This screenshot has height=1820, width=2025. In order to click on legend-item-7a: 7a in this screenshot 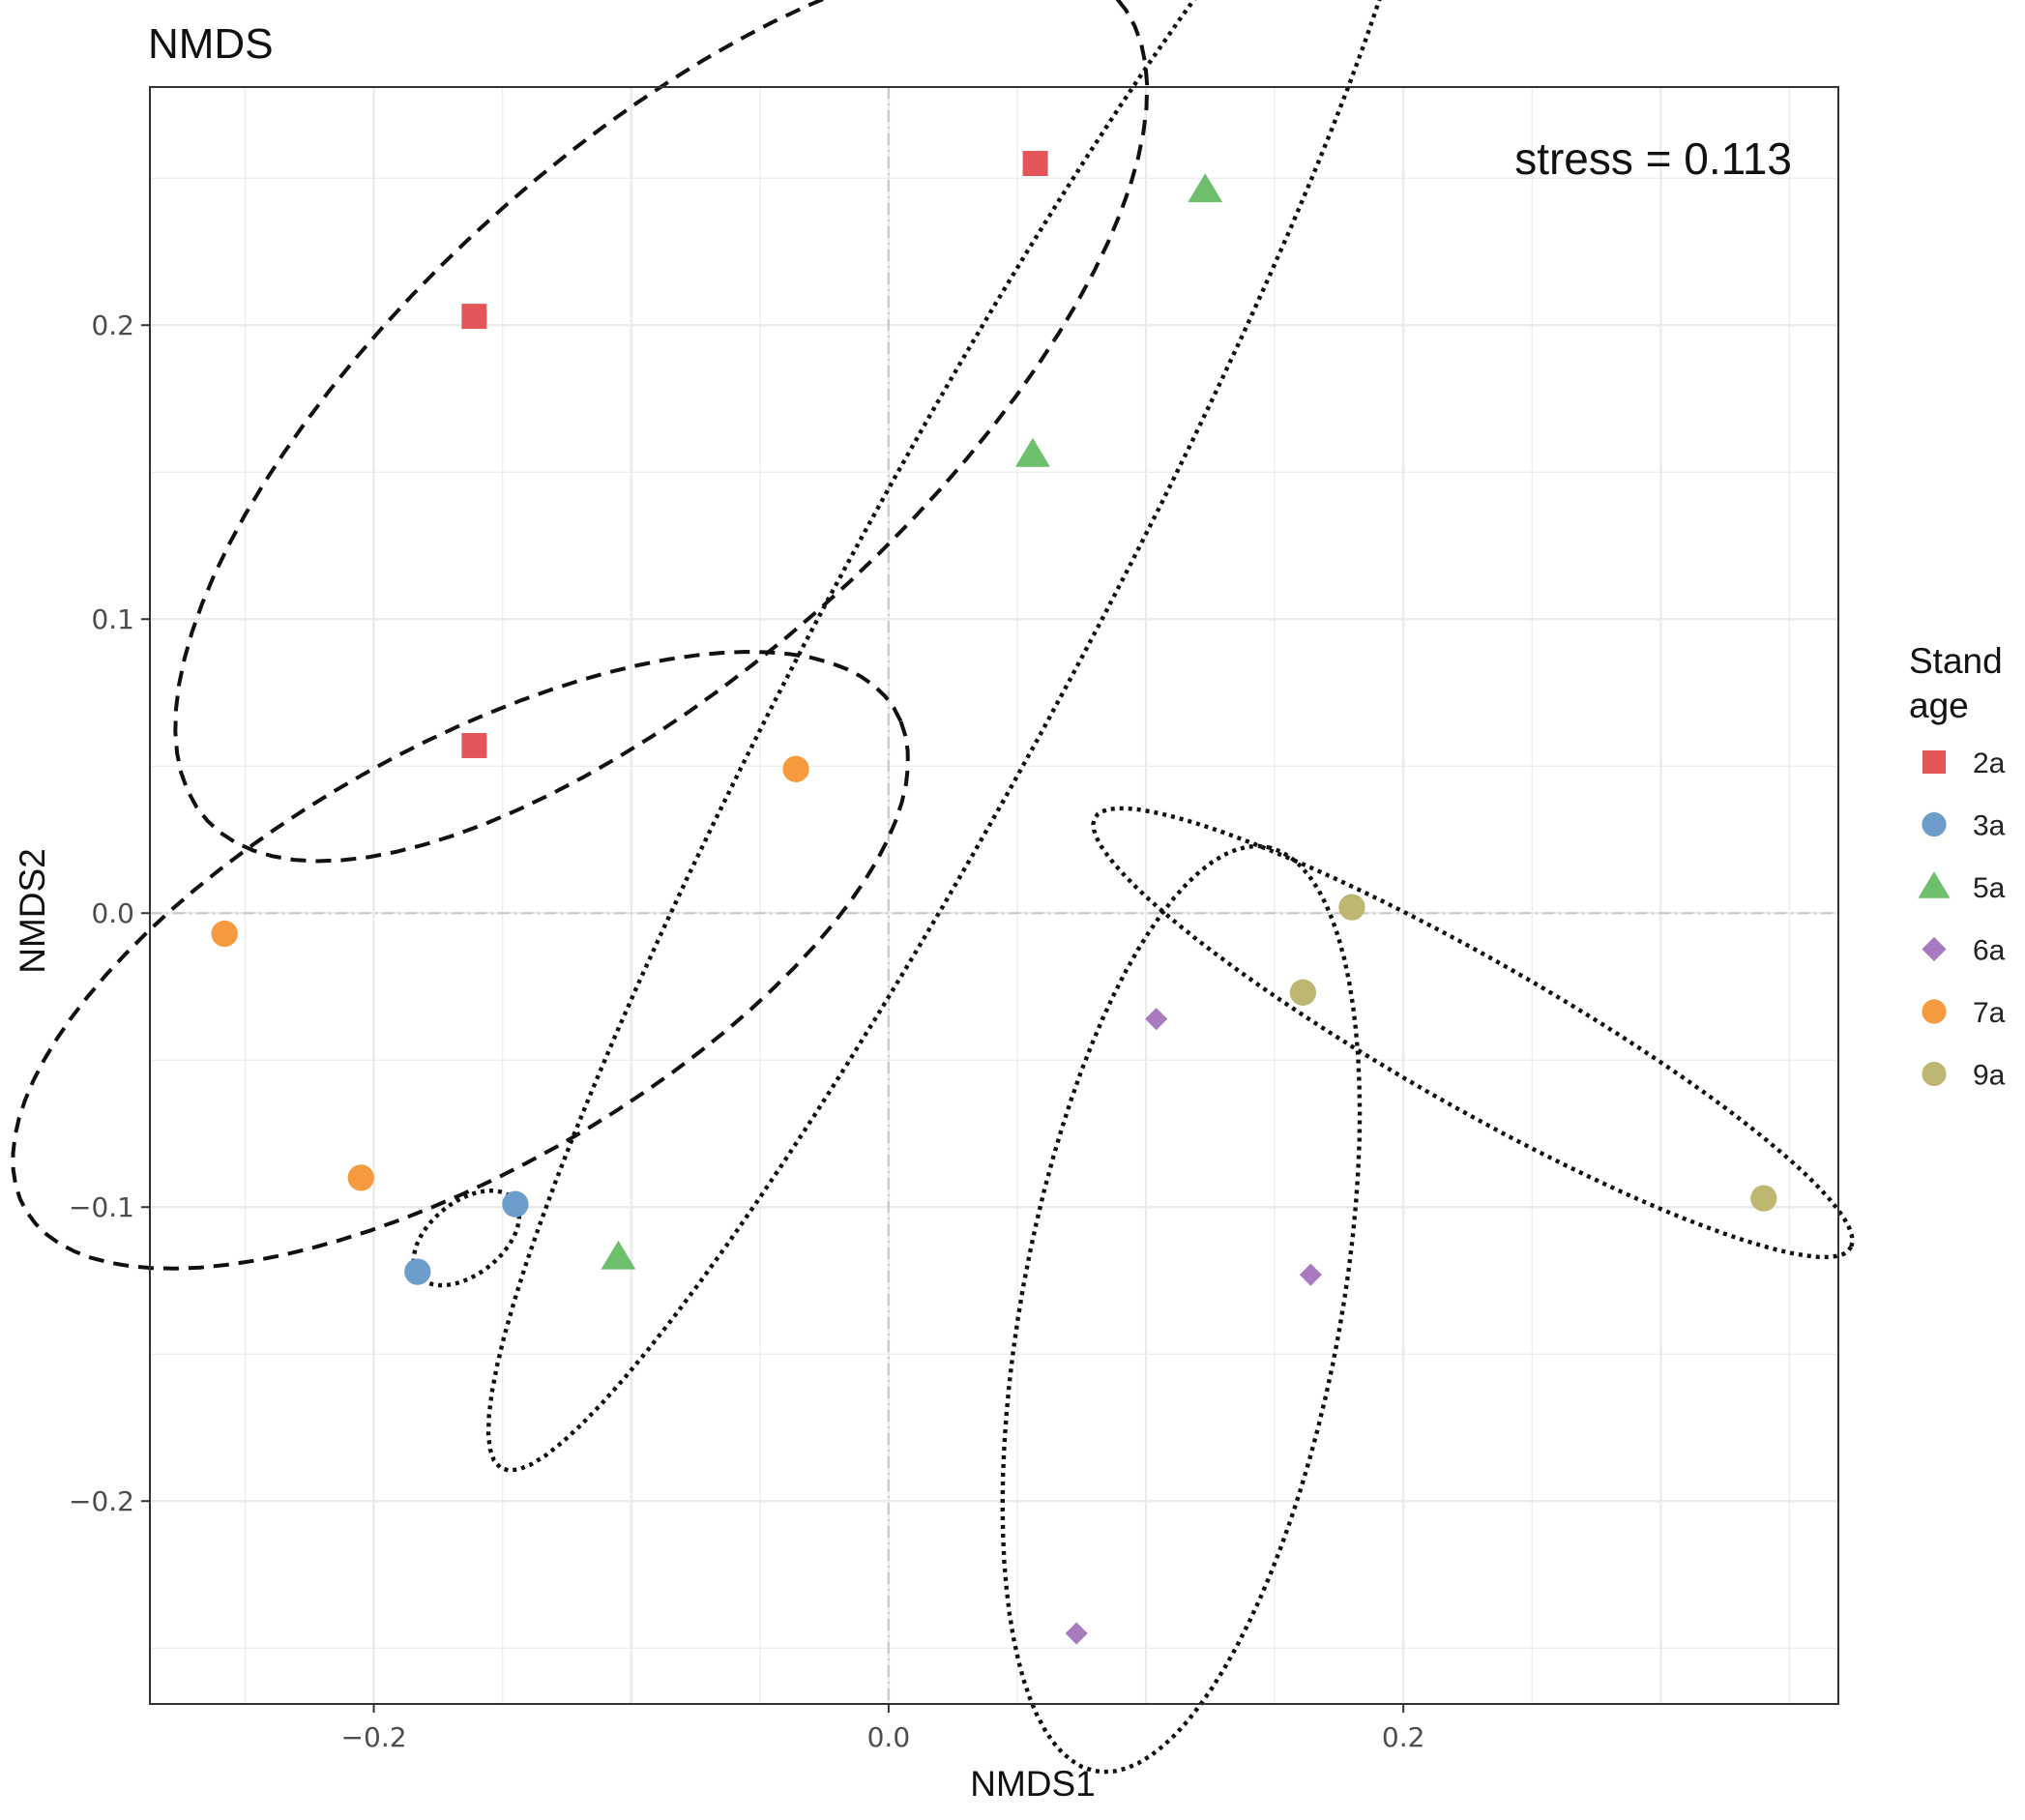, I will do `click(1964, 1013)`.